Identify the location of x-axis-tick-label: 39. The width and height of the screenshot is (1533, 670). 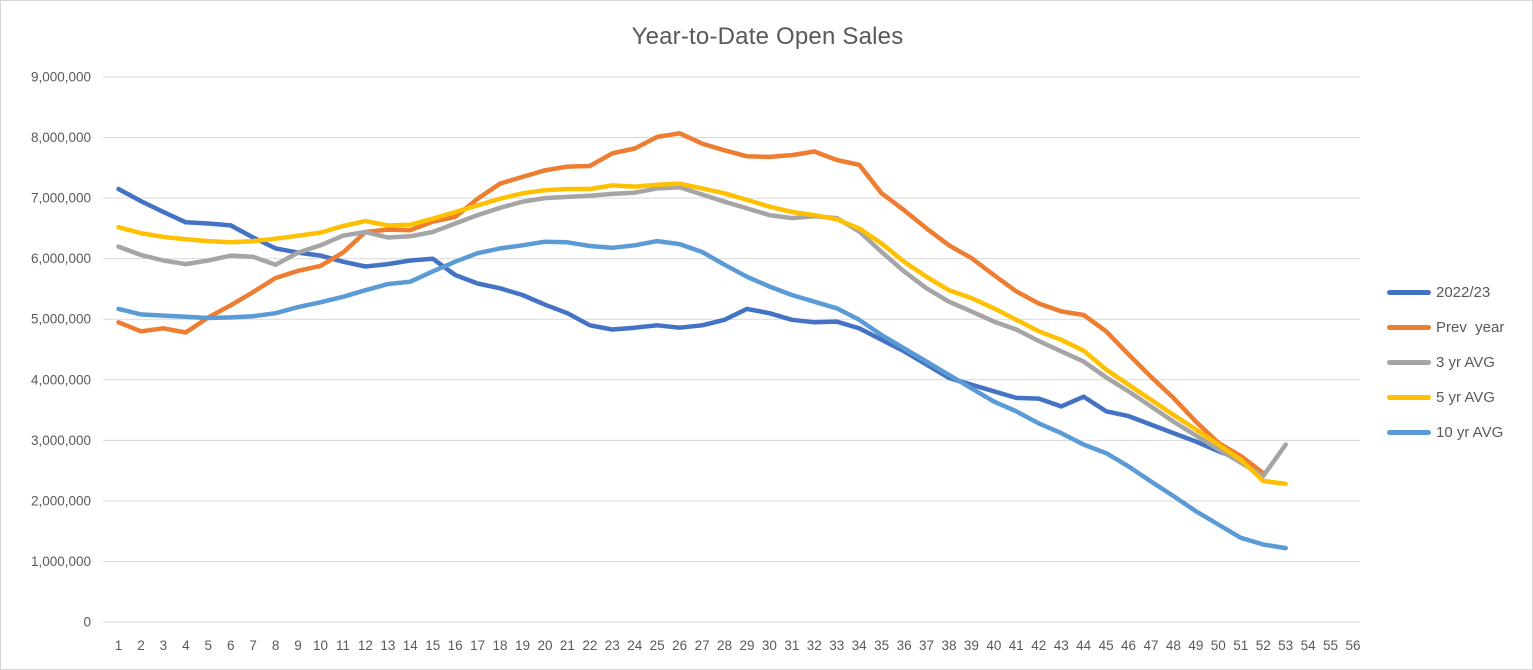
(971, 645).